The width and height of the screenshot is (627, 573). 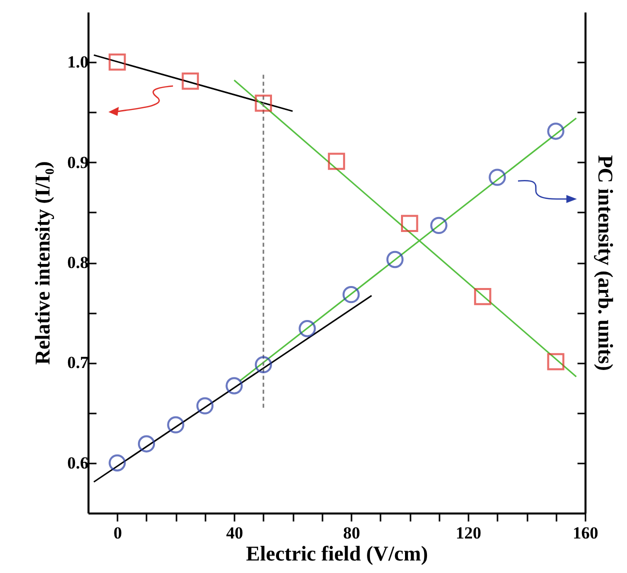 What do you see at coordinates (585, 533) in the screenshot?
I see `x-tick-label: 160` at bounding box center [585, 533].